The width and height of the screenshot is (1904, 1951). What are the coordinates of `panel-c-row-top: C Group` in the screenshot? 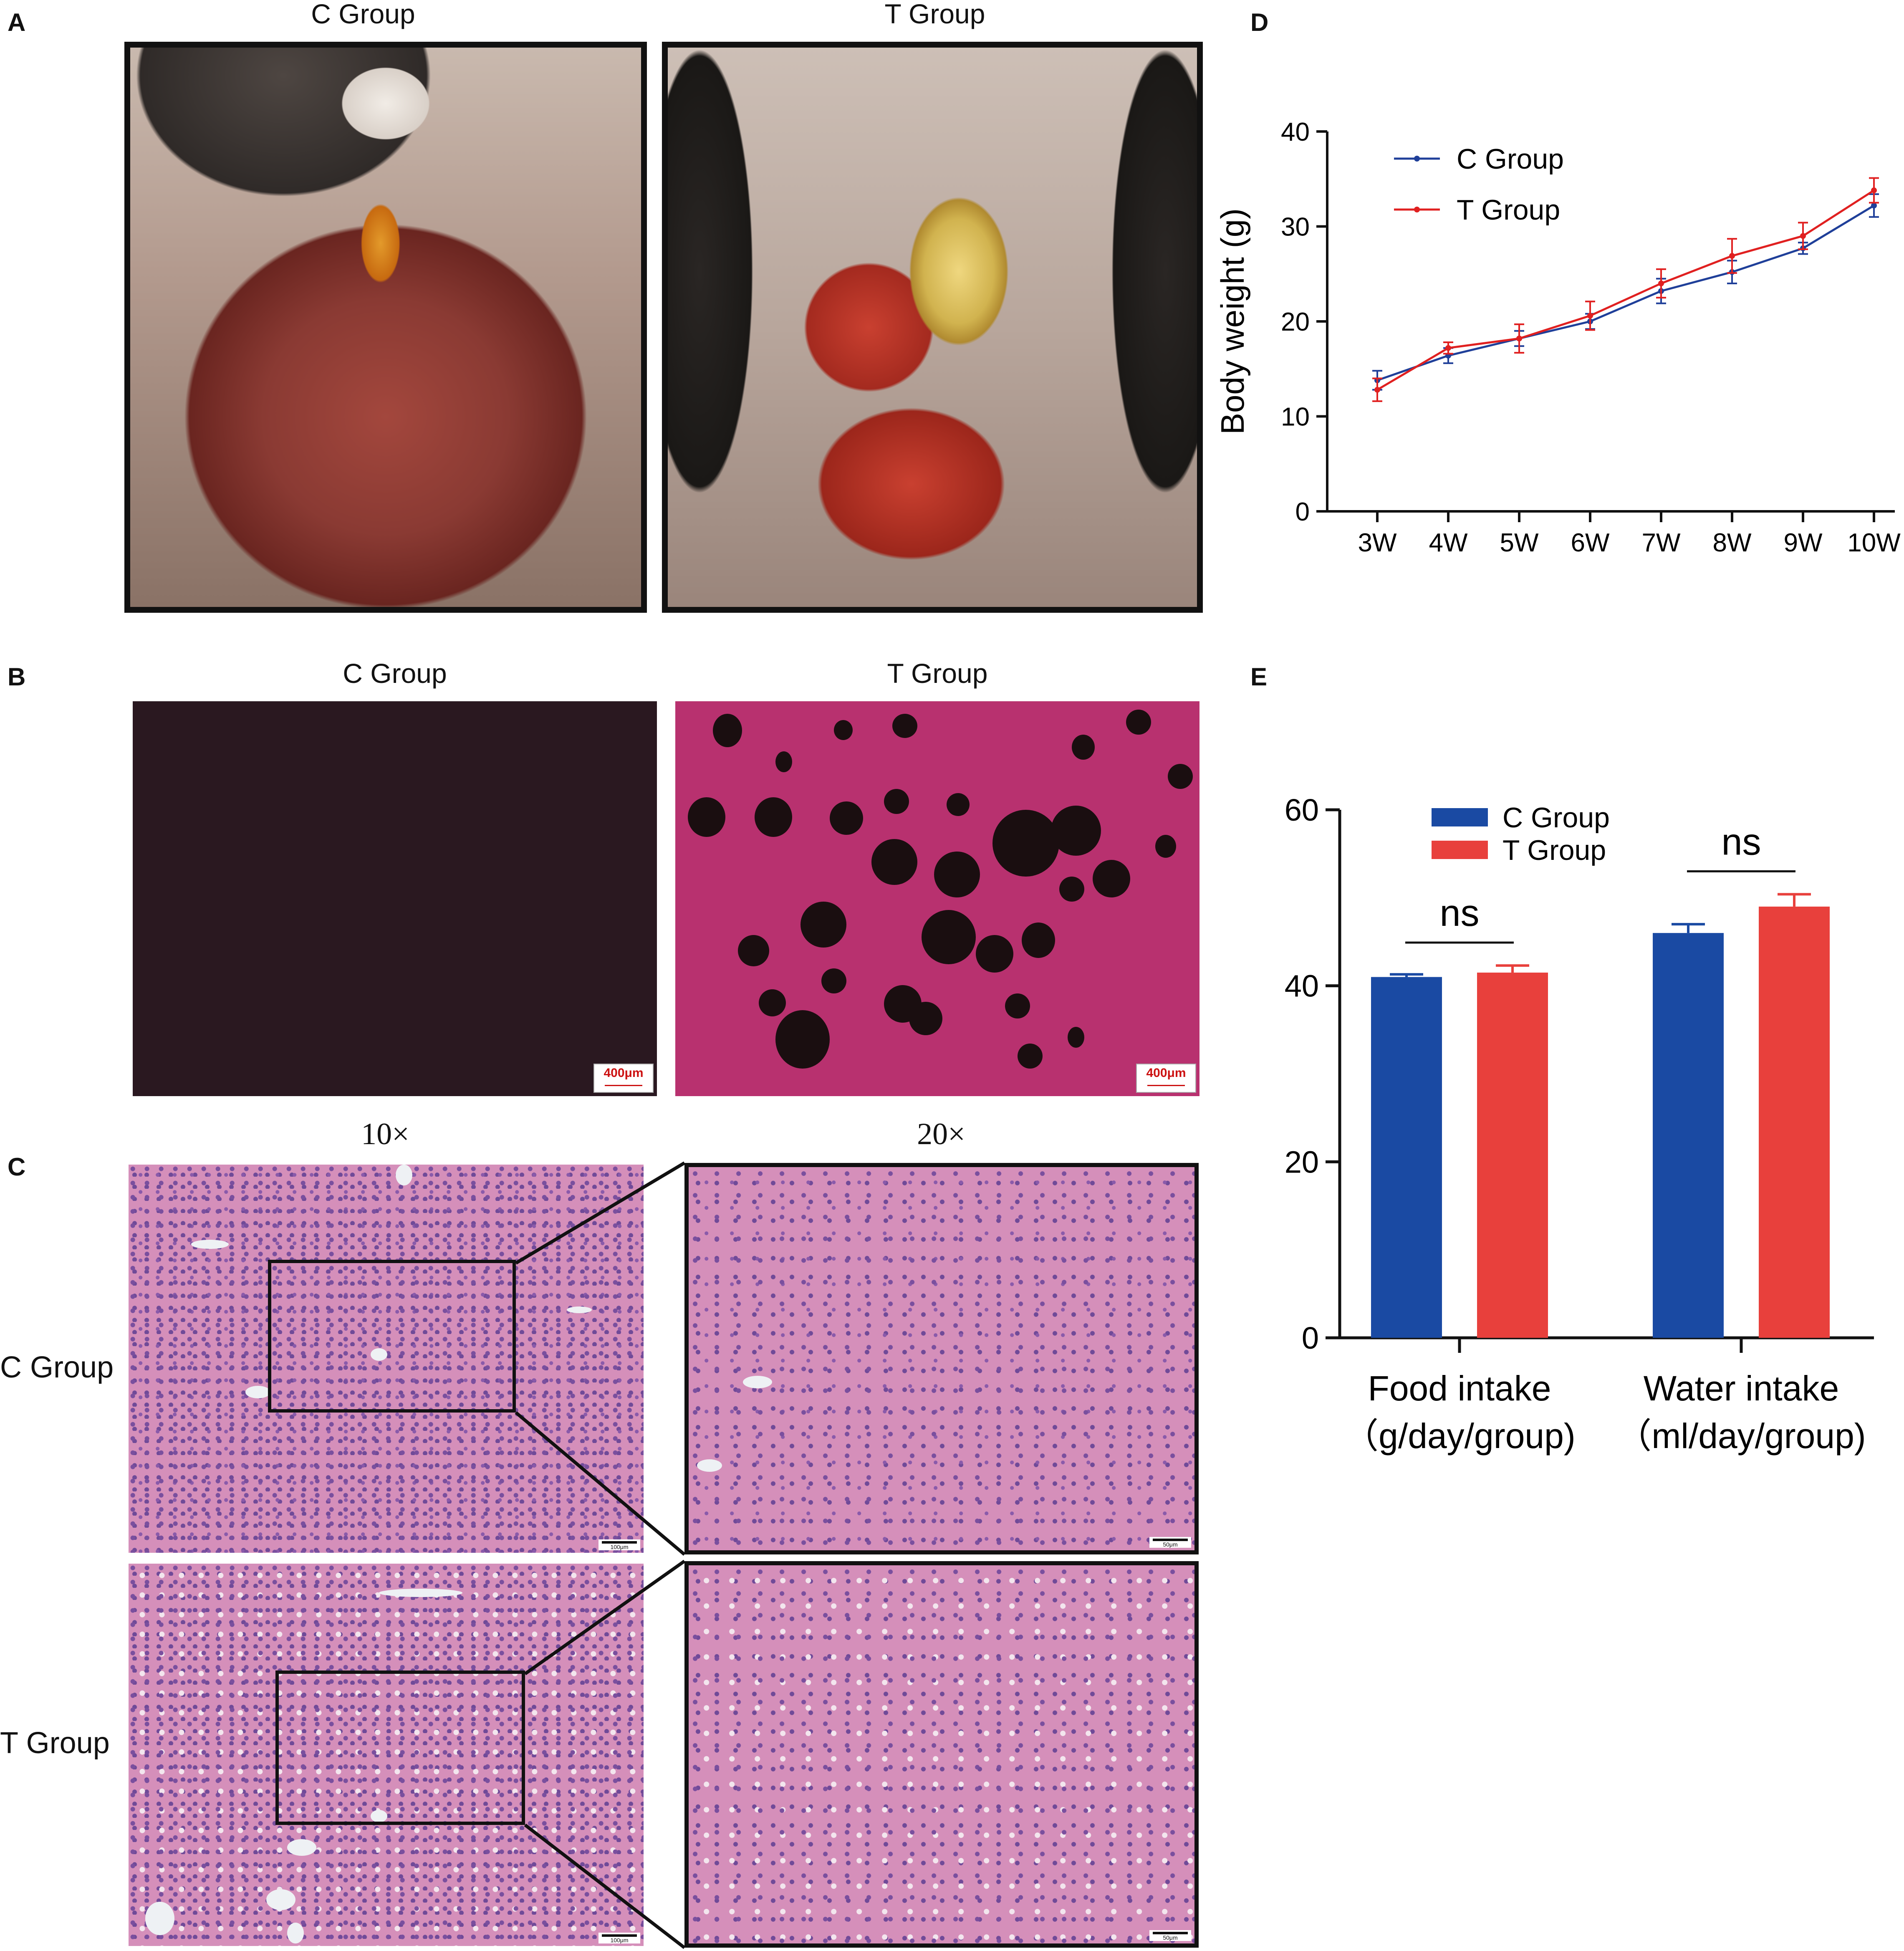 It's located at (57, 1367).